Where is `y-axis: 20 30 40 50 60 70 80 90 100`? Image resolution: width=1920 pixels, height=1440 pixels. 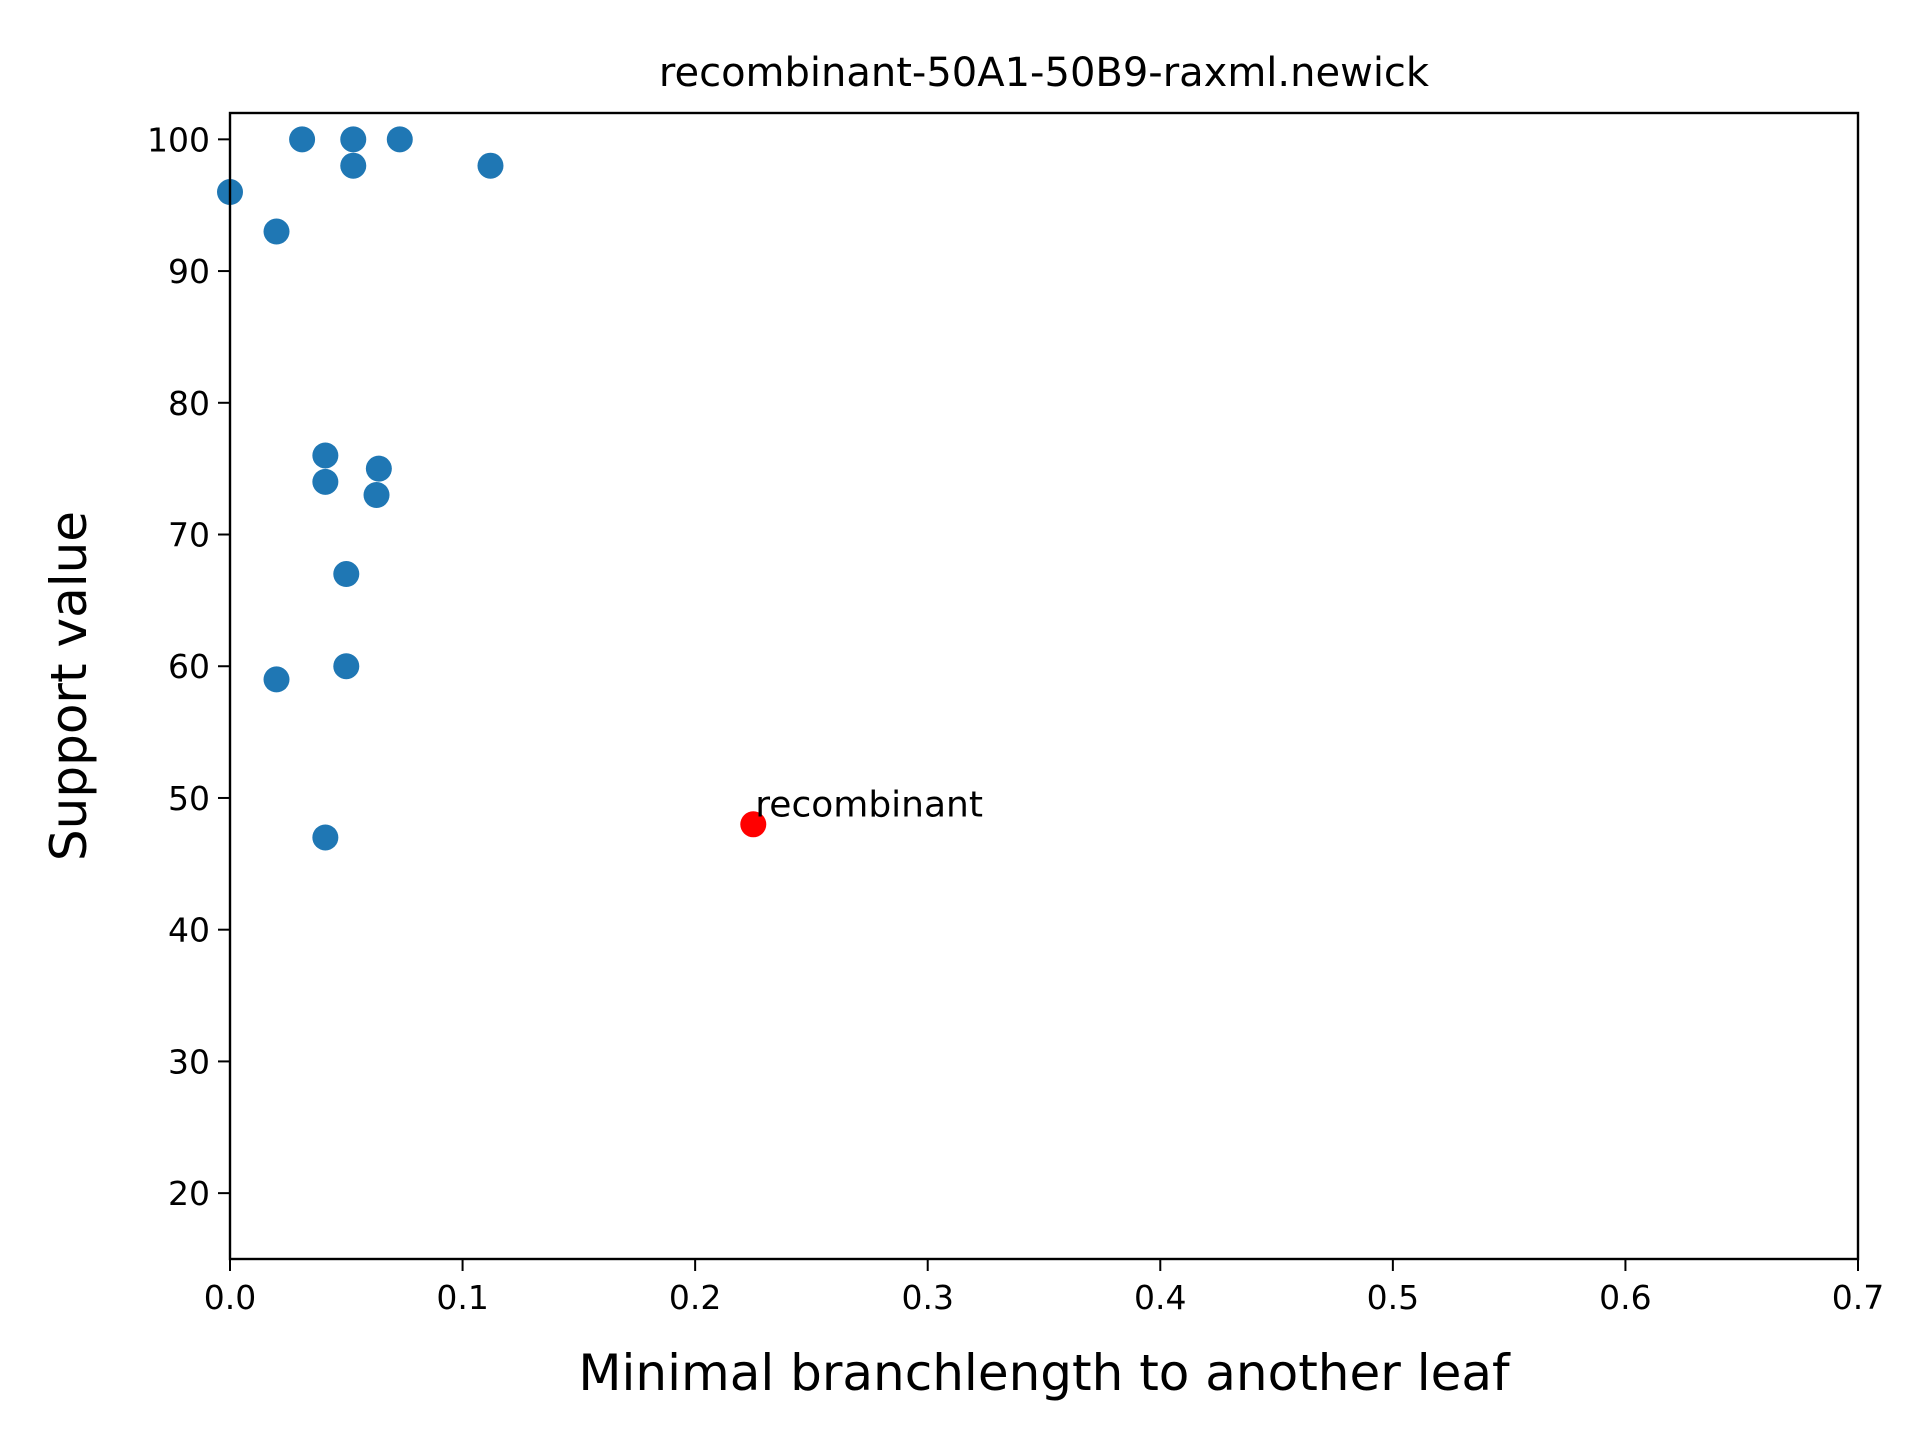 y-axis: 20 30 40 50 60 70 80 90 100 is located at coordinates (188, 666).